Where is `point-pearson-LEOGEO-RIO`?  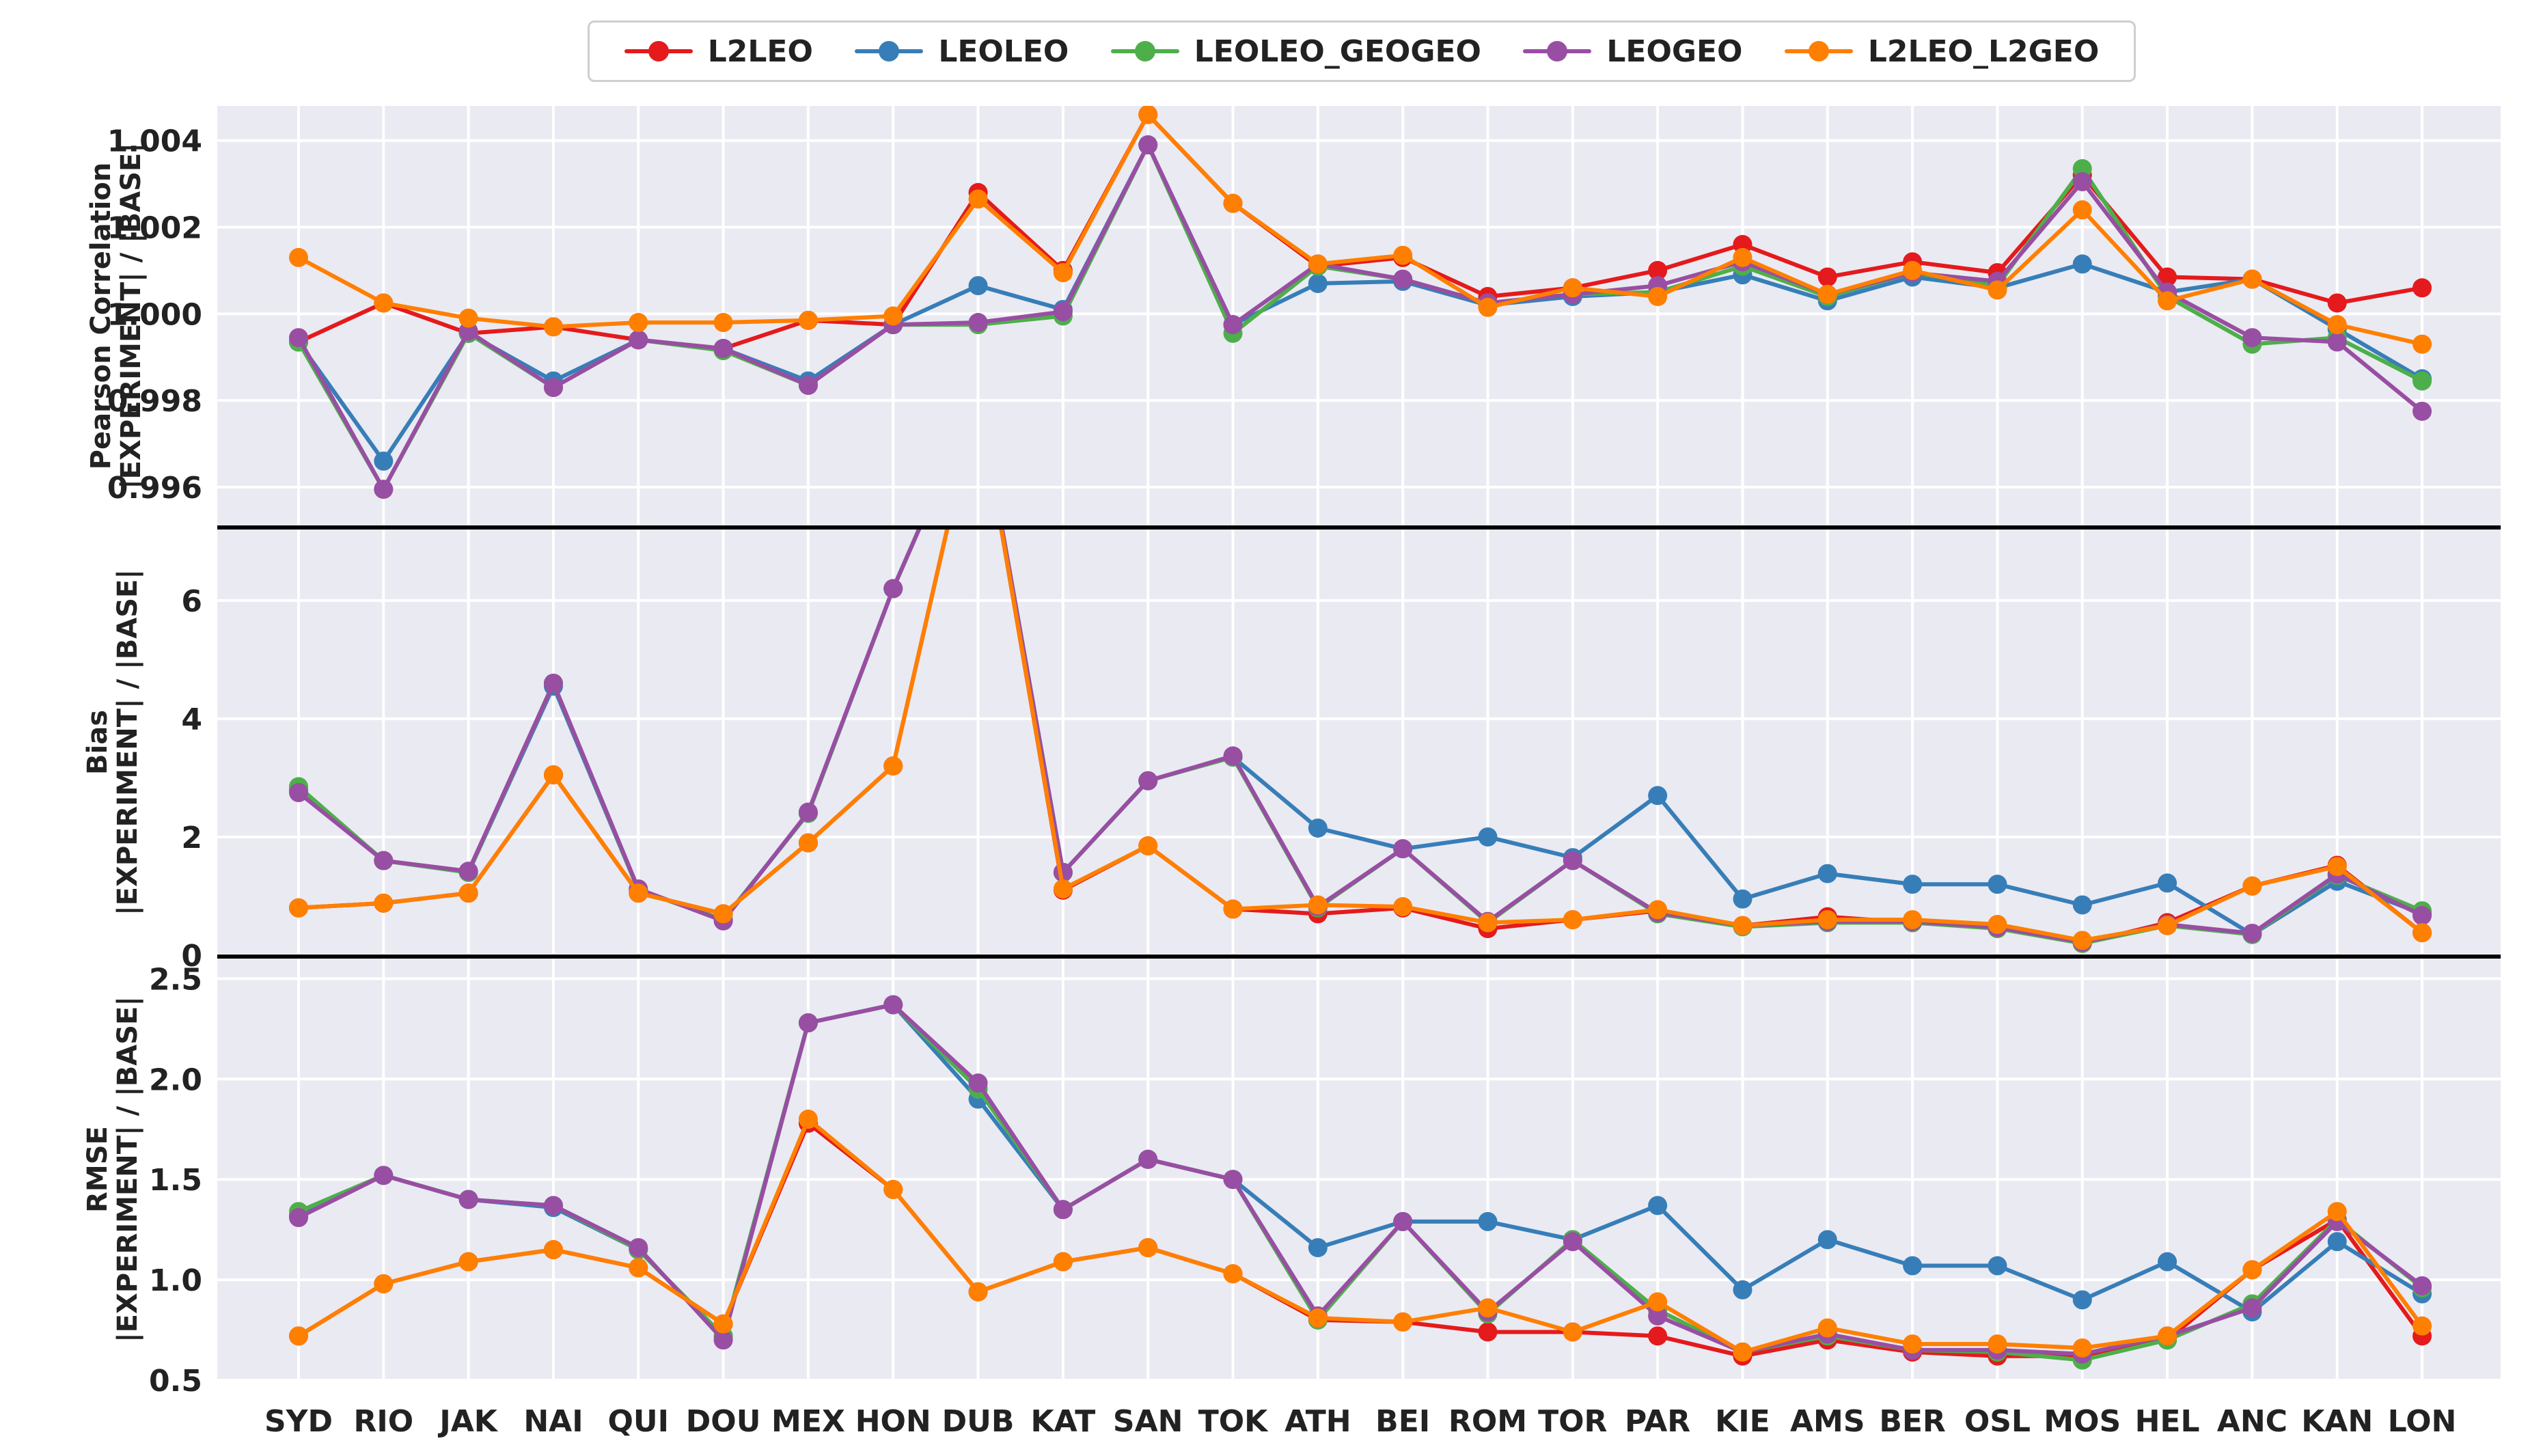
point-pearson-LEOGEO-RIO is located at coordinates (384, 489).